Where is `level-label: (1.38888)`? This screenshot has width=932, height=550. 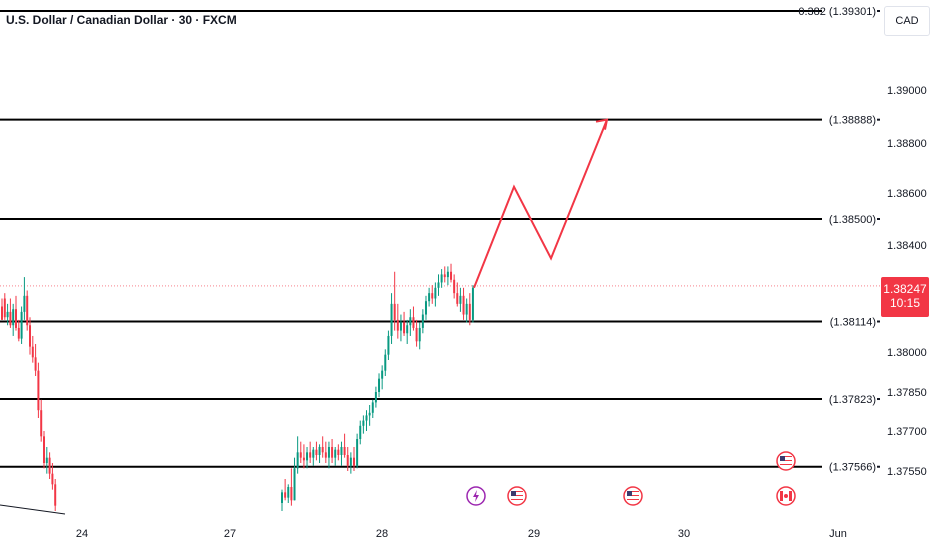
level-label: (1.38888) is located at coordinates (852, 121).